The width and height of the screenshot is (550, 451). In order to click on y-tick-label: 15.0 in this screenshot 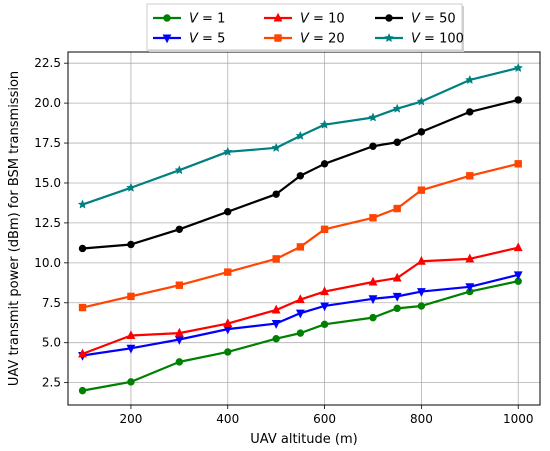, I will do `click(47, 183)`.